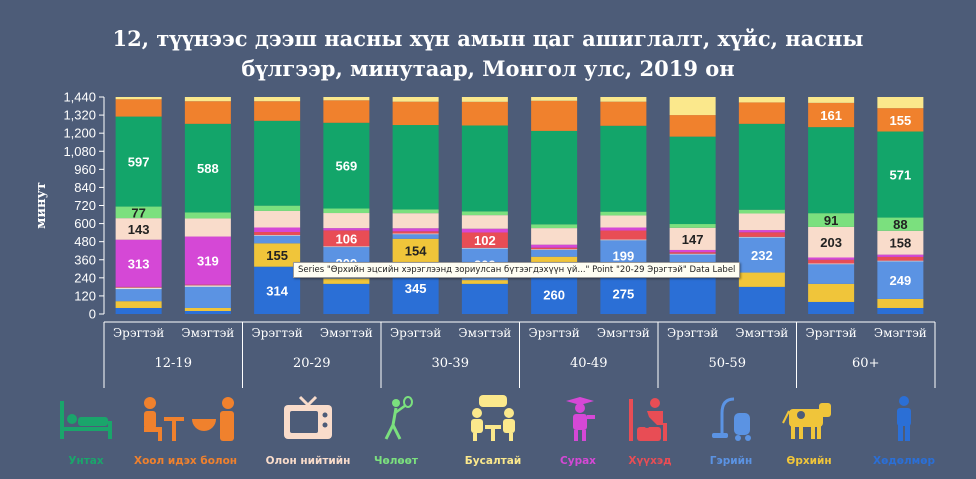  Describe the element at coordinates (85, 295) in the screenshot. I see `y-tick-label: 120` at that location.